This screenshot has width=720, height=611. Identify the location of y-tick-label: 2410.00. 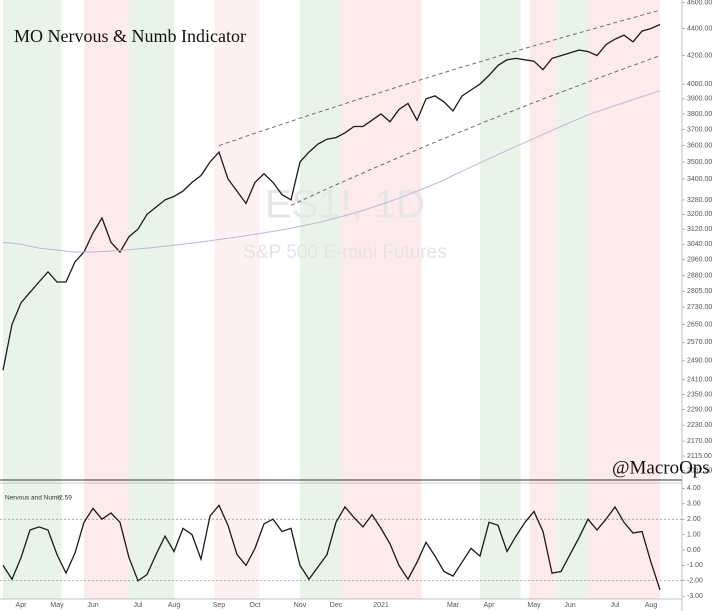
(699, 380).